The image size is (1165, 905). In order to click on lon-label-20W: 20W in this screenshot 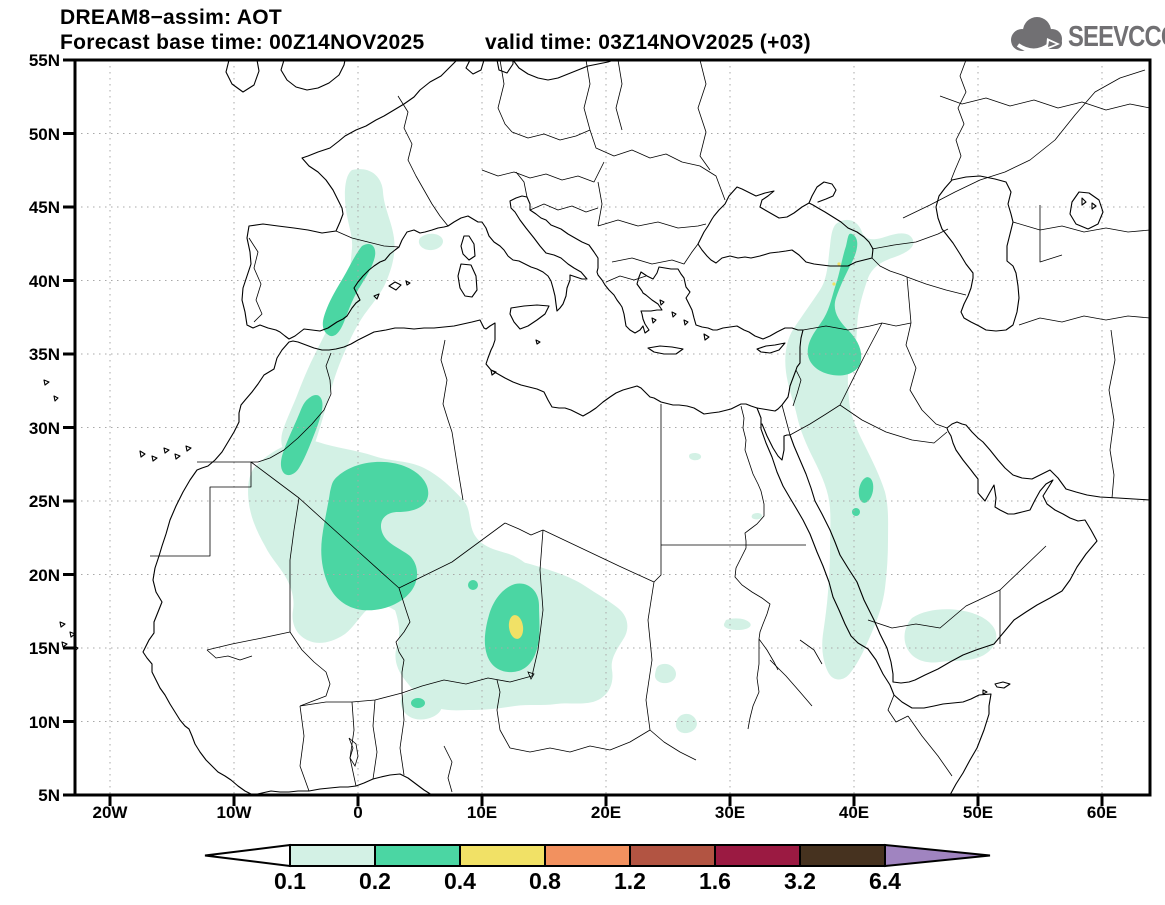, I will do `click(110, 812)`.